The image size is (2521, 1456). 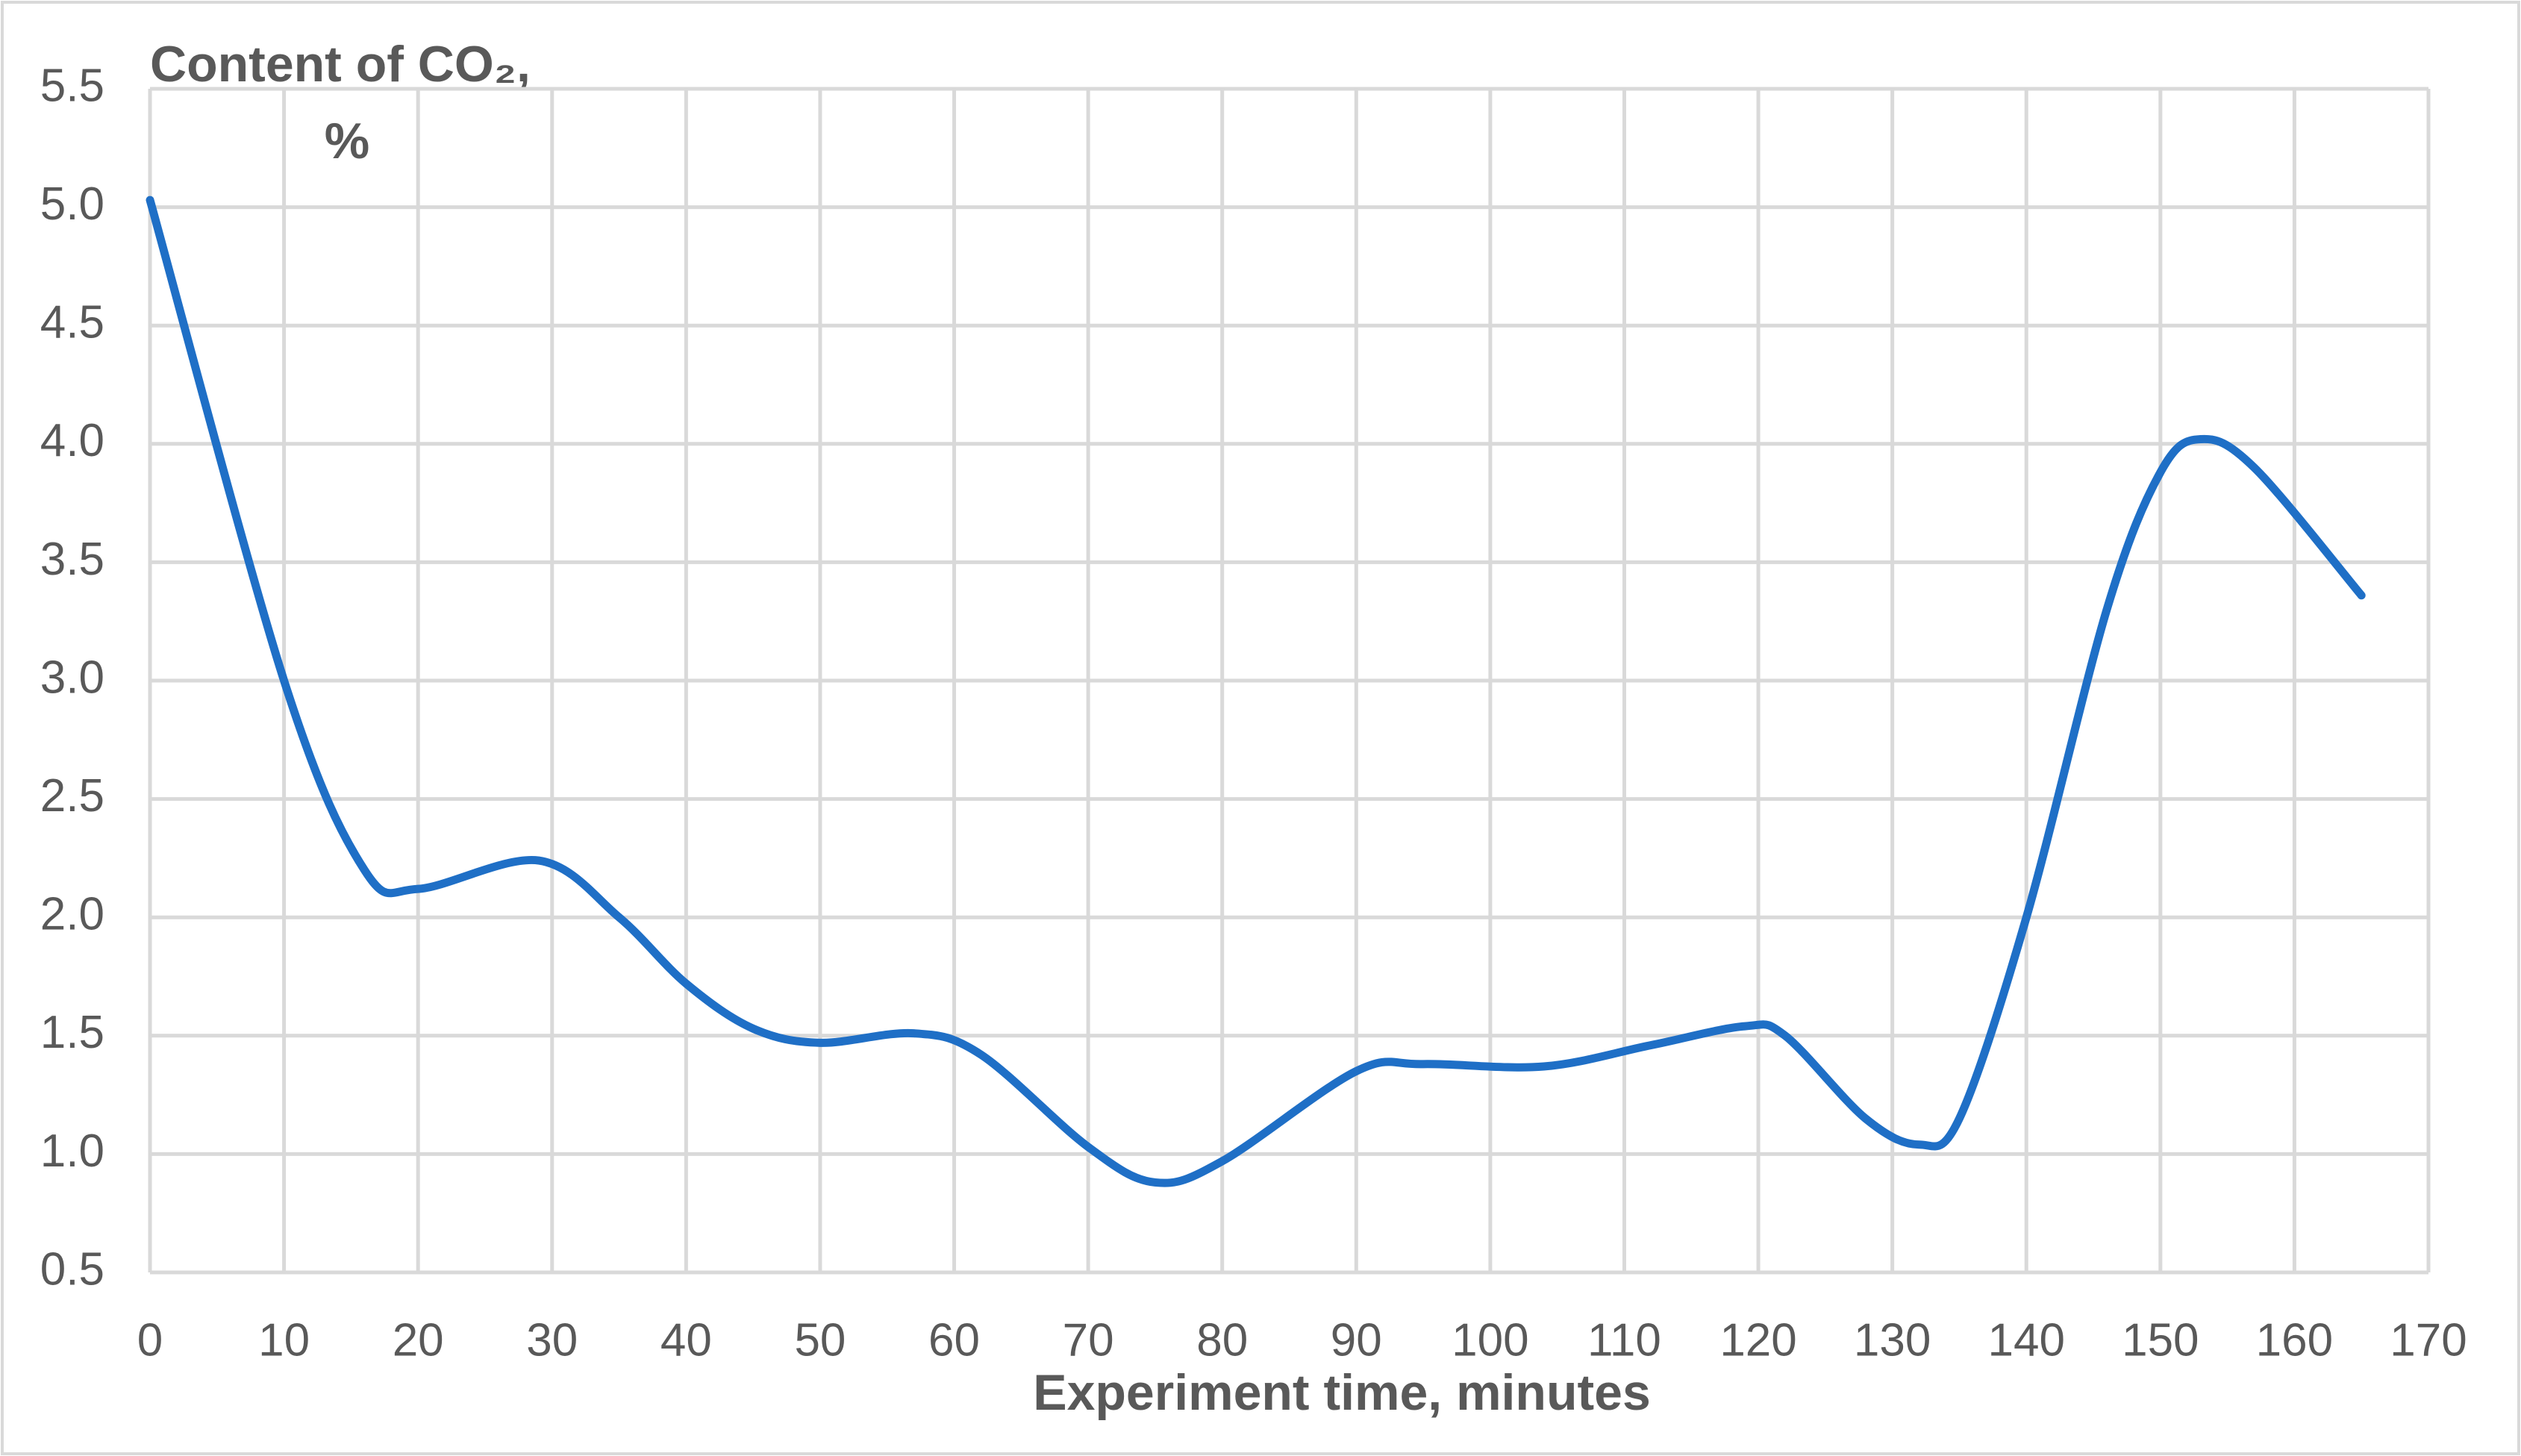 What do you see at coordinates (1757, 1340) in the screenshot?
I see `x-tick-label: 120` at bounding box center [1757, 1340].